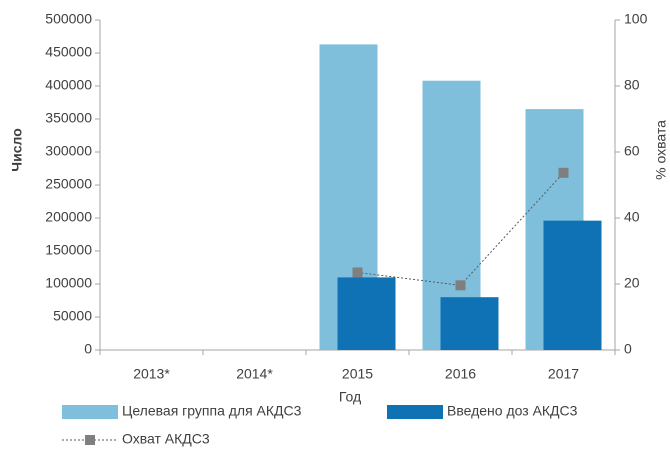  Describe the element at coordinates (632, 283) in the screenshot. I see `y2-tick-label: 20` at that location.